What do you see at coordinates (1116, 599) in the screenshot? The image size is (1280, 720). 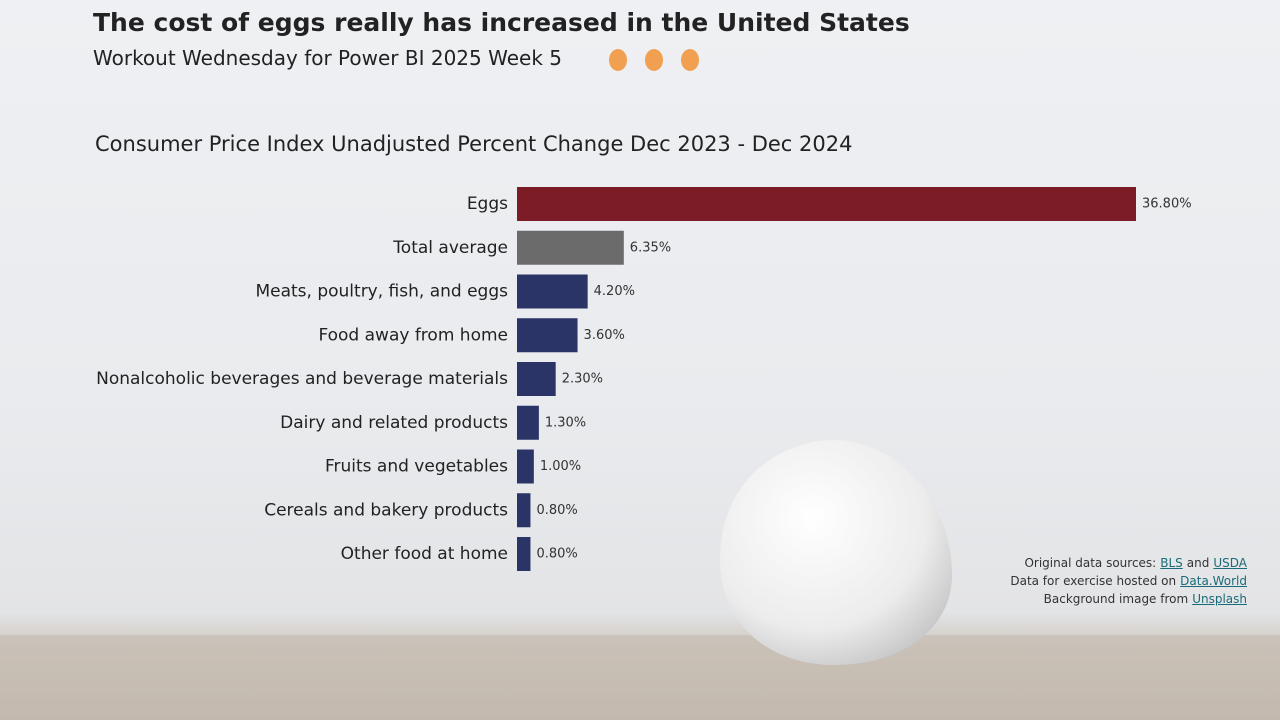 I see `source-text: Background image from` at bounding box center [1116, 599].